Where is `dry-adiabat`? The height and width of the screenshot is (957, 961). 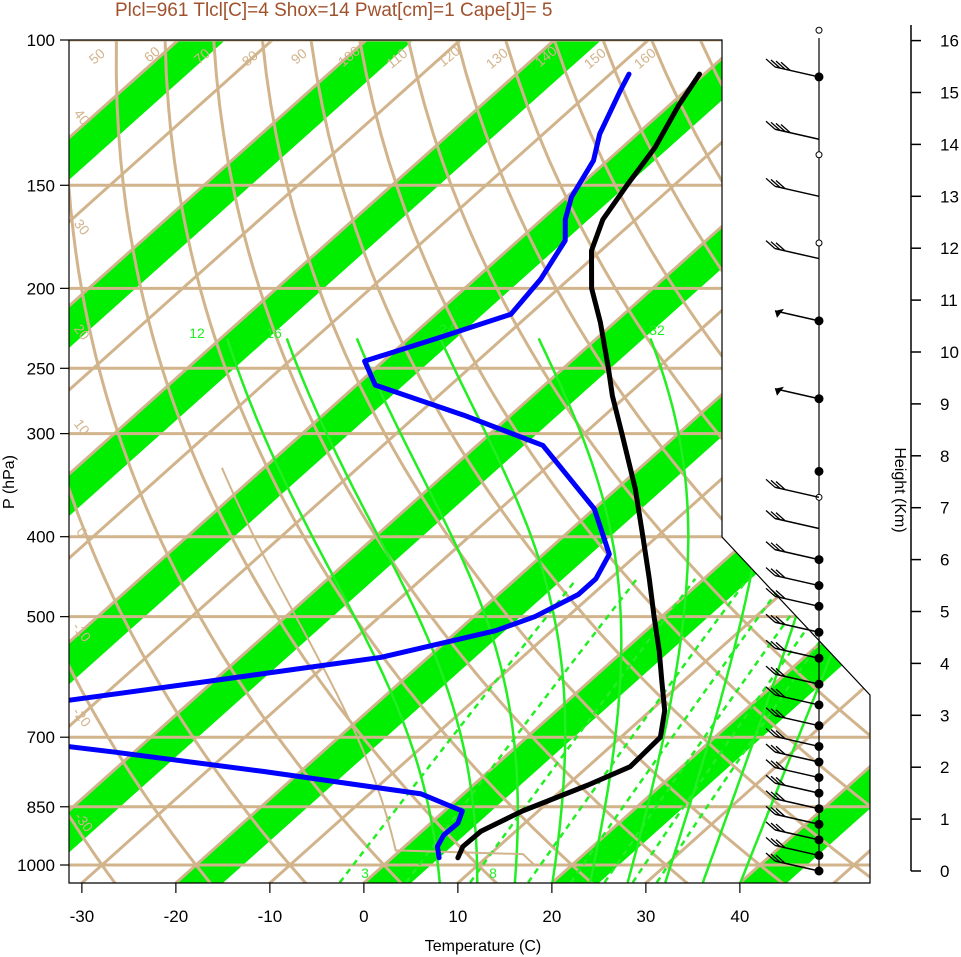 dry-adiabat is located at coordinates (15, 450).